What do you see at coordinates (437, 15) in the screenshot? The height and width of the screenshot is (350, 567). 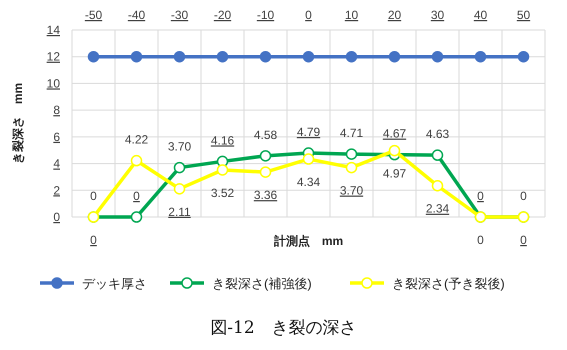 I see `x-tick-label: 30` at bounding box center [437, 15].